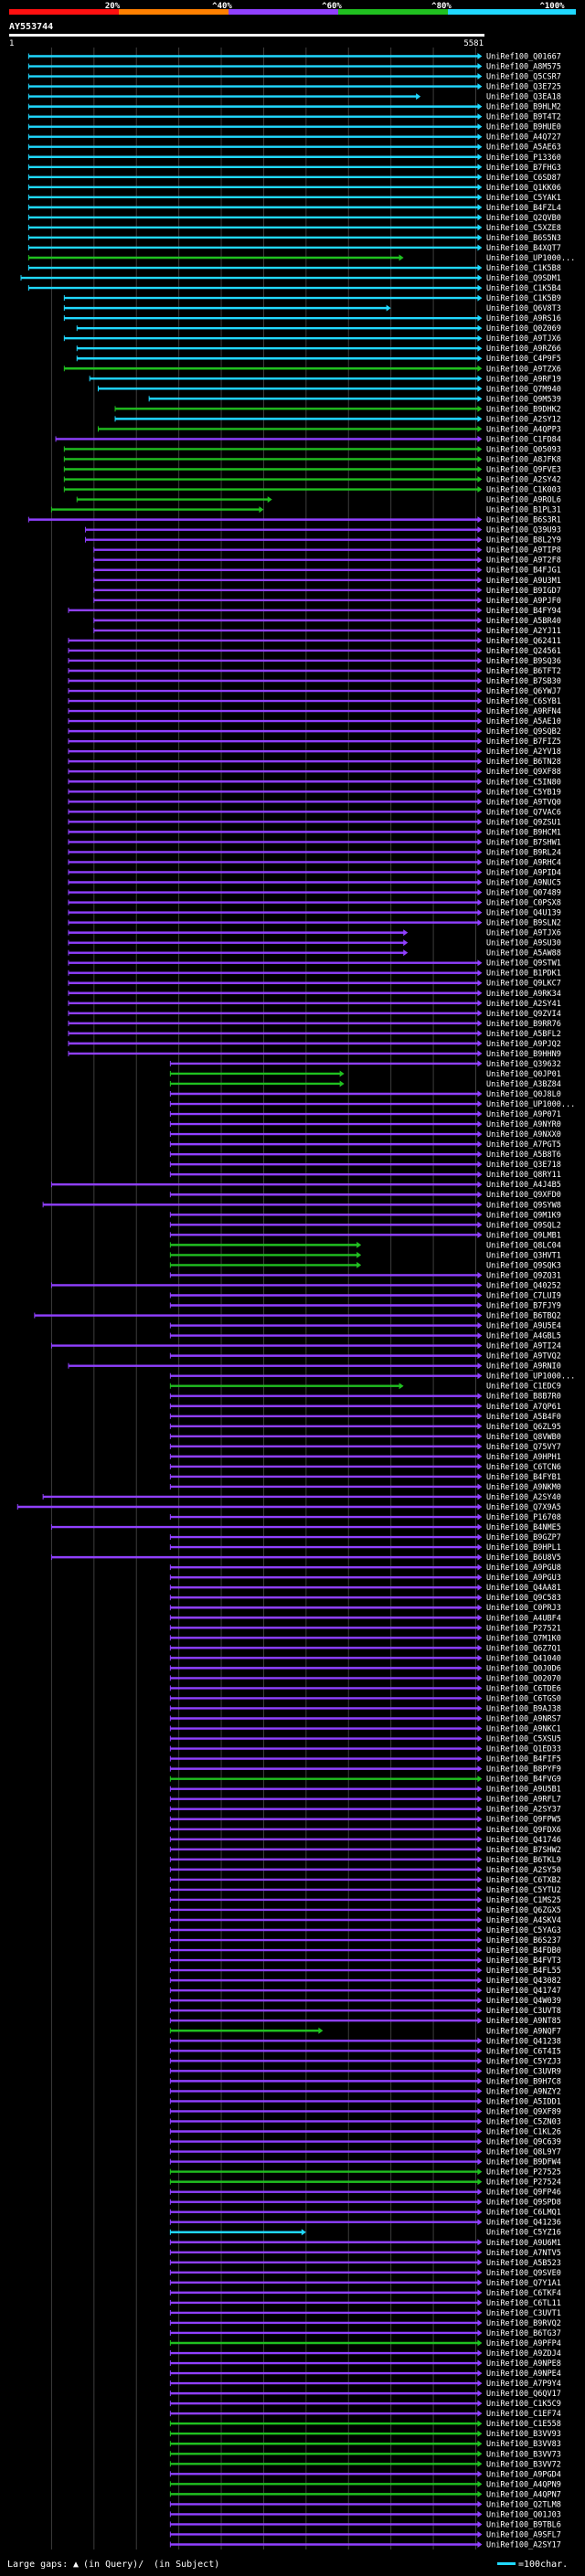 The width and height of the screenshot is (585, 2576). I want to click on hit-label: UniRef100_A4SKV4, so click(523, 1920).